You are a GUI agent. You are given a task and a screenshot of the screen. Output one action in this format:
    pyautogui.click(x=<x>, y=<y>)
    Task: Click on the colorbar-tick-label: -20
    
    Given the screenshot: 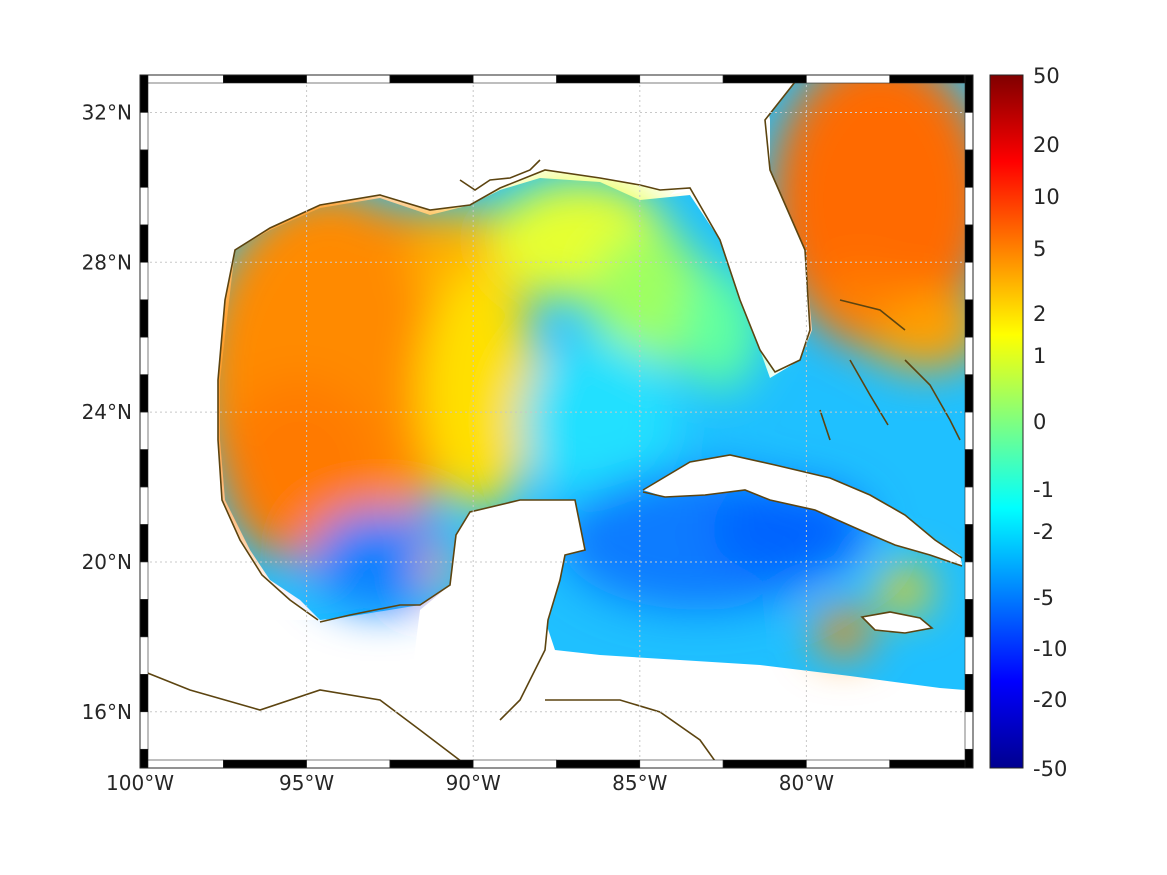 What is the action you would take?
    pyautogui.click(x=1050, y=700)
    